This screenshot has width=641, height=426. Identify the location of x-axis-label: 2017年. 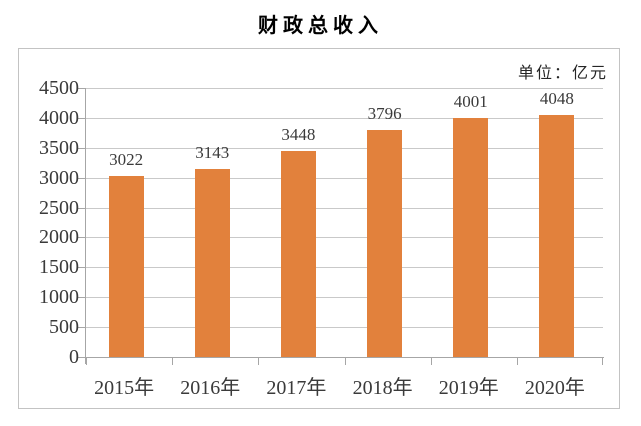
(296, 388).